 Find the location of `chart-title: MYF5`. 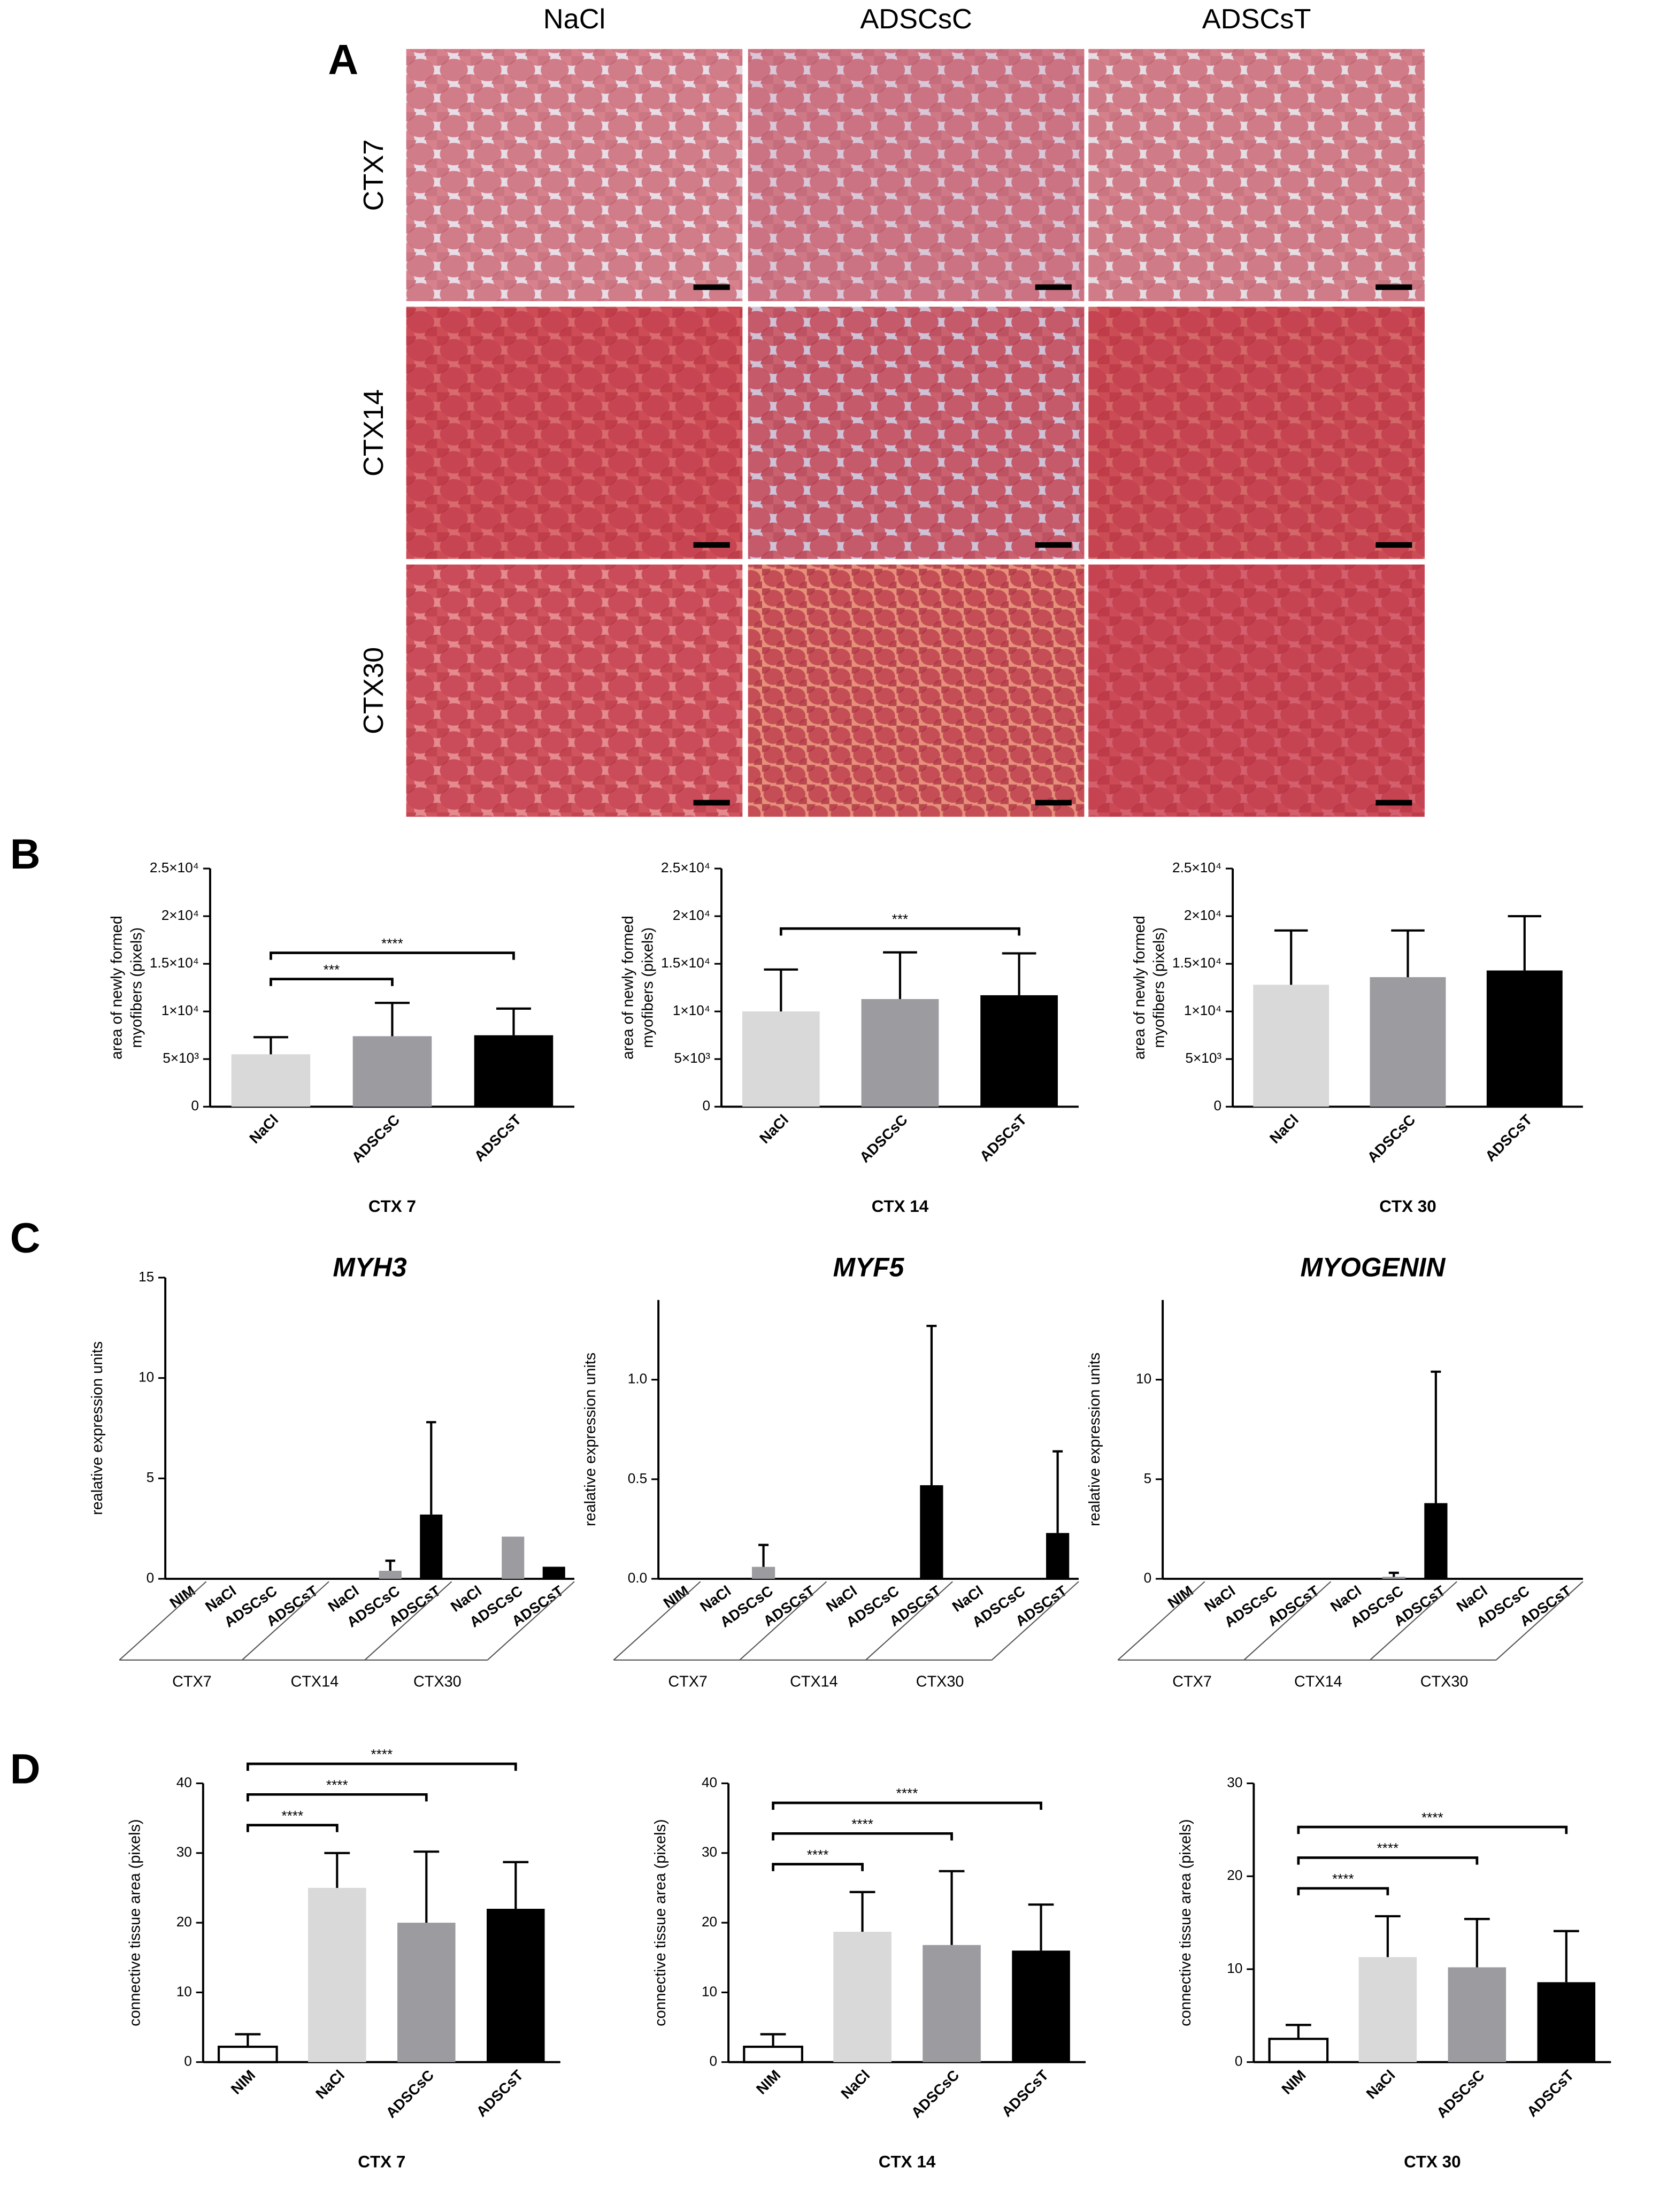

chart-title: MYF5 is located at coordinates (869, 1267).